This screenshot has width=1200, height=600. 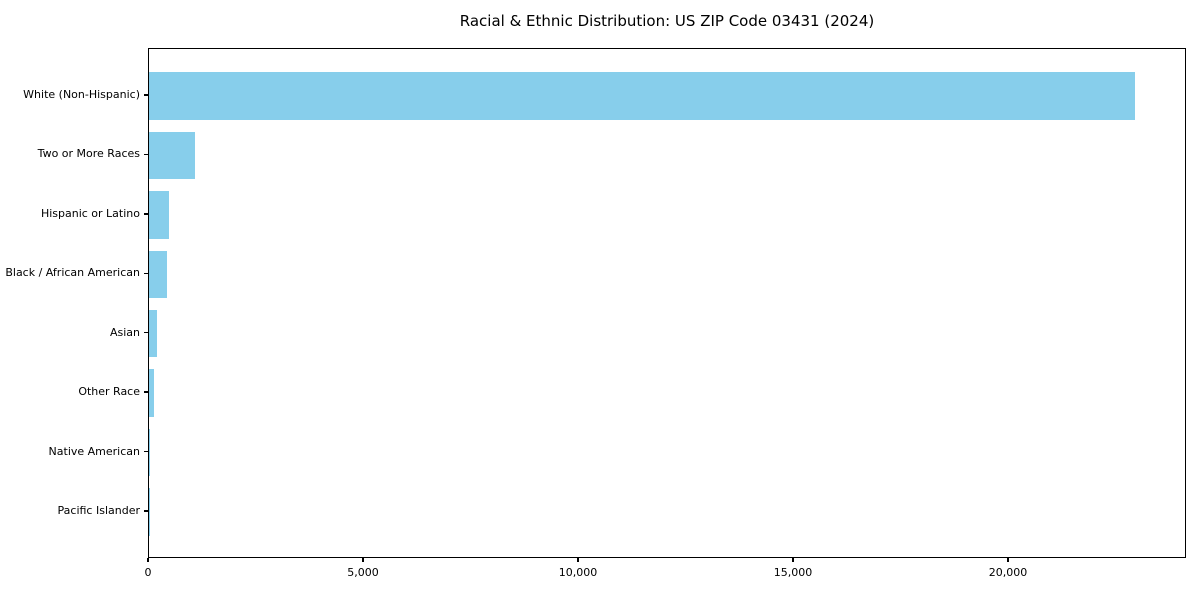 I want to click on y-tick-label: Pacific Islander, so click(x=98, y=511).